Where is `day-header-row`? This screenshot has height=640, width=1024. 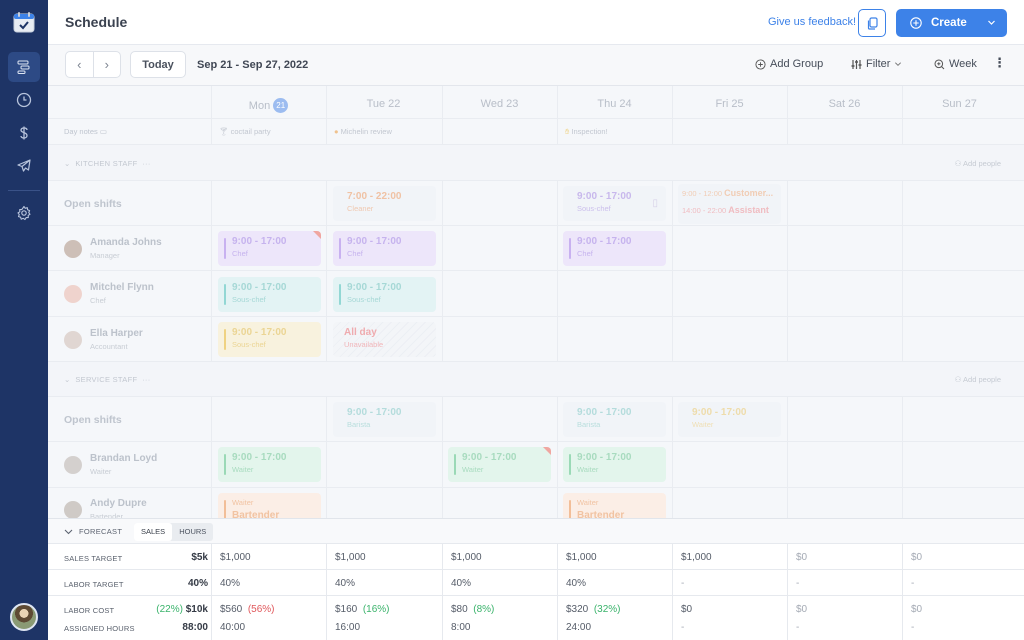 day-header-row is located at coordinates (536, 102).